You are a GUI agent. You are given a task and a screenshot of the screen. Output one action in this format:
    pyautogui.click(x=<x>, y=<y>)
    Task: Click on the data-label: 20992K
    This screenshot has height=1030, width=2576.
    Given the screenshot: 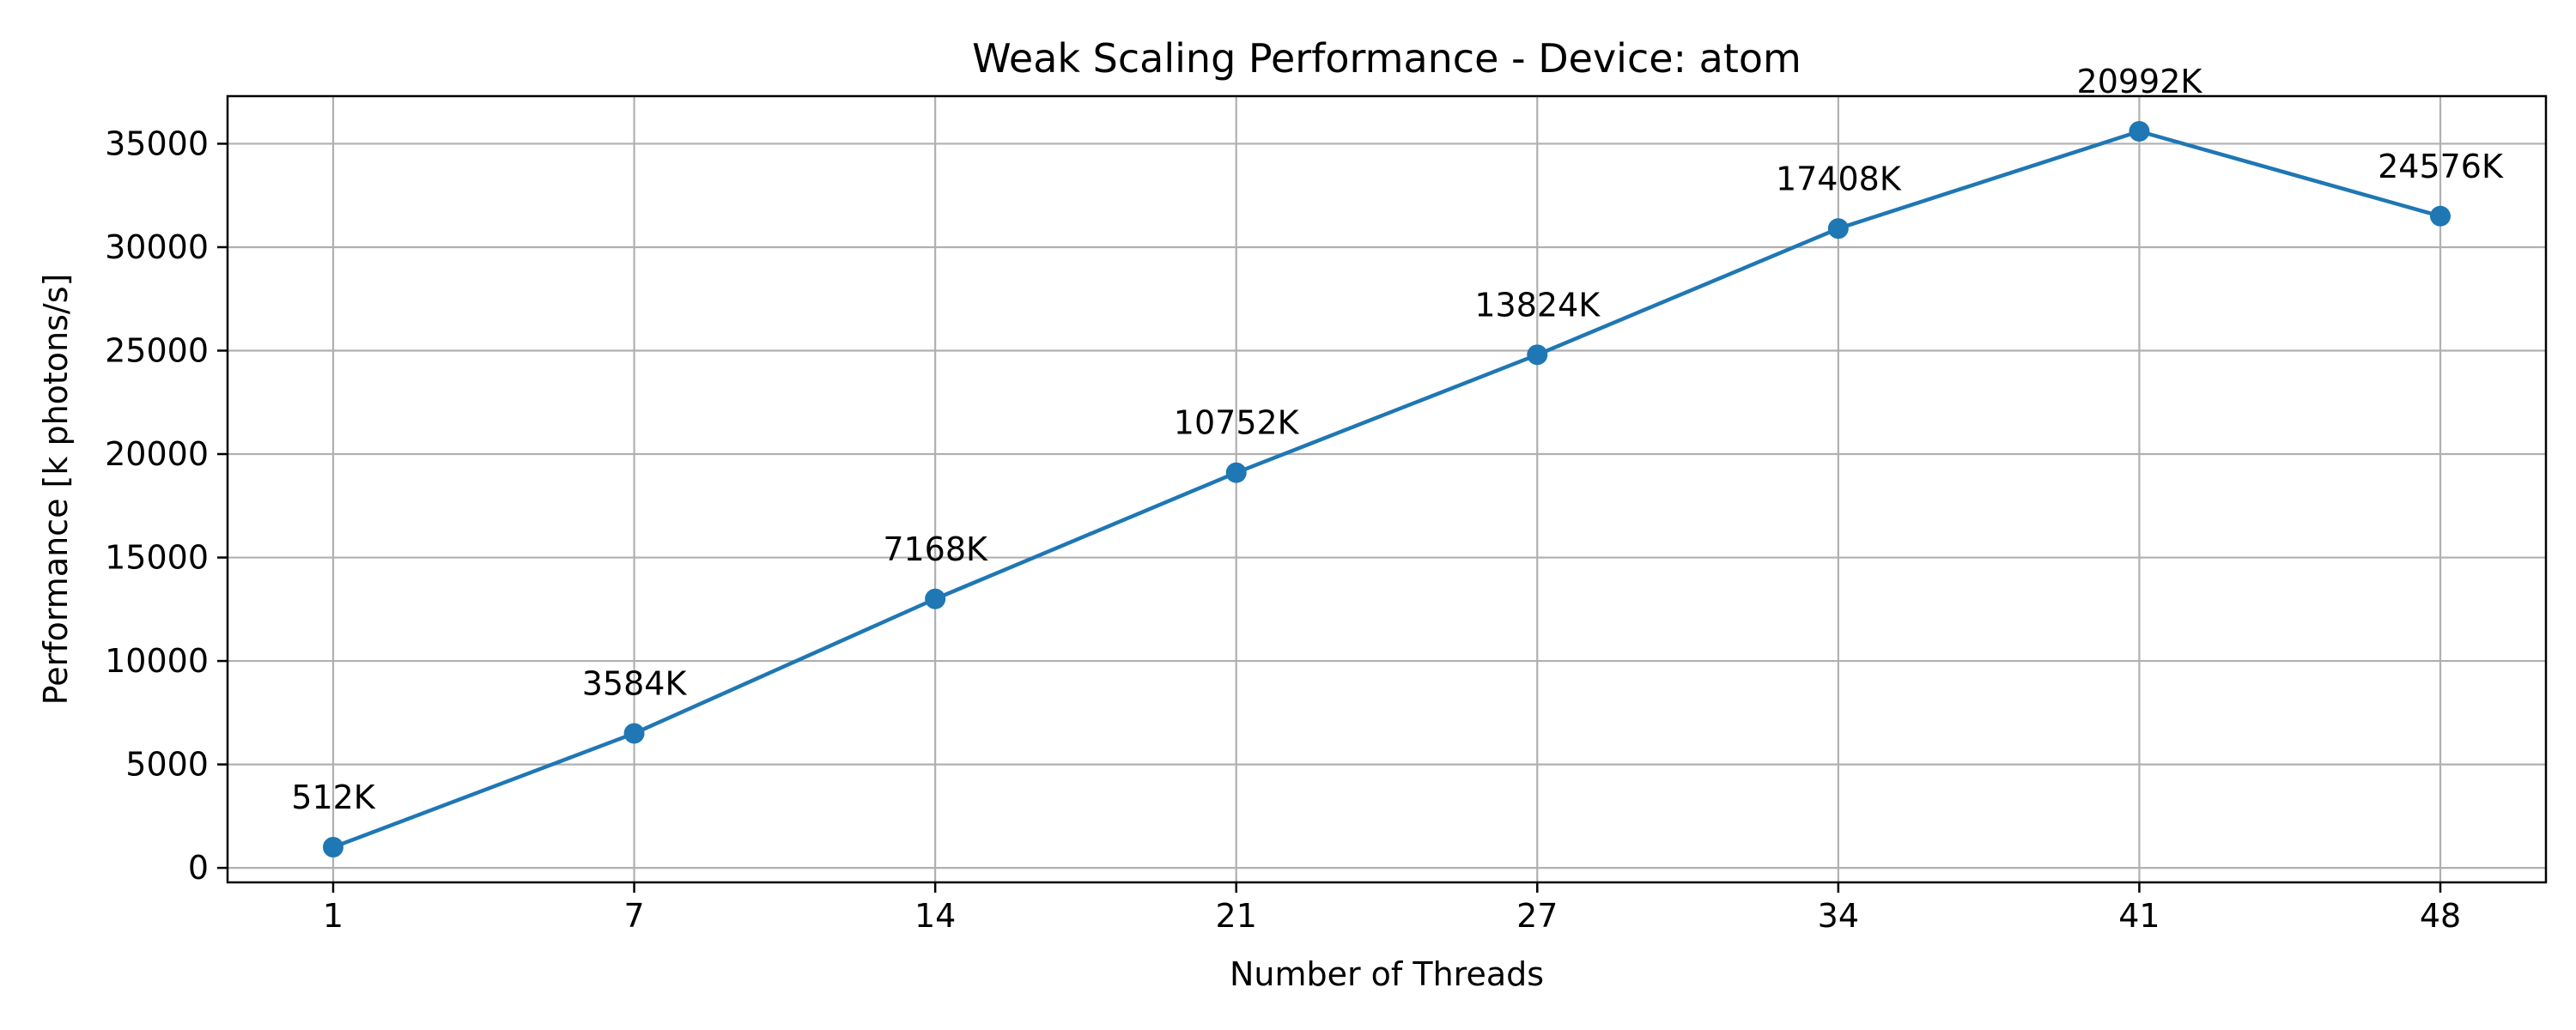 What is the action you would take?
    pyautogui.click(x=2140, y=81)
    